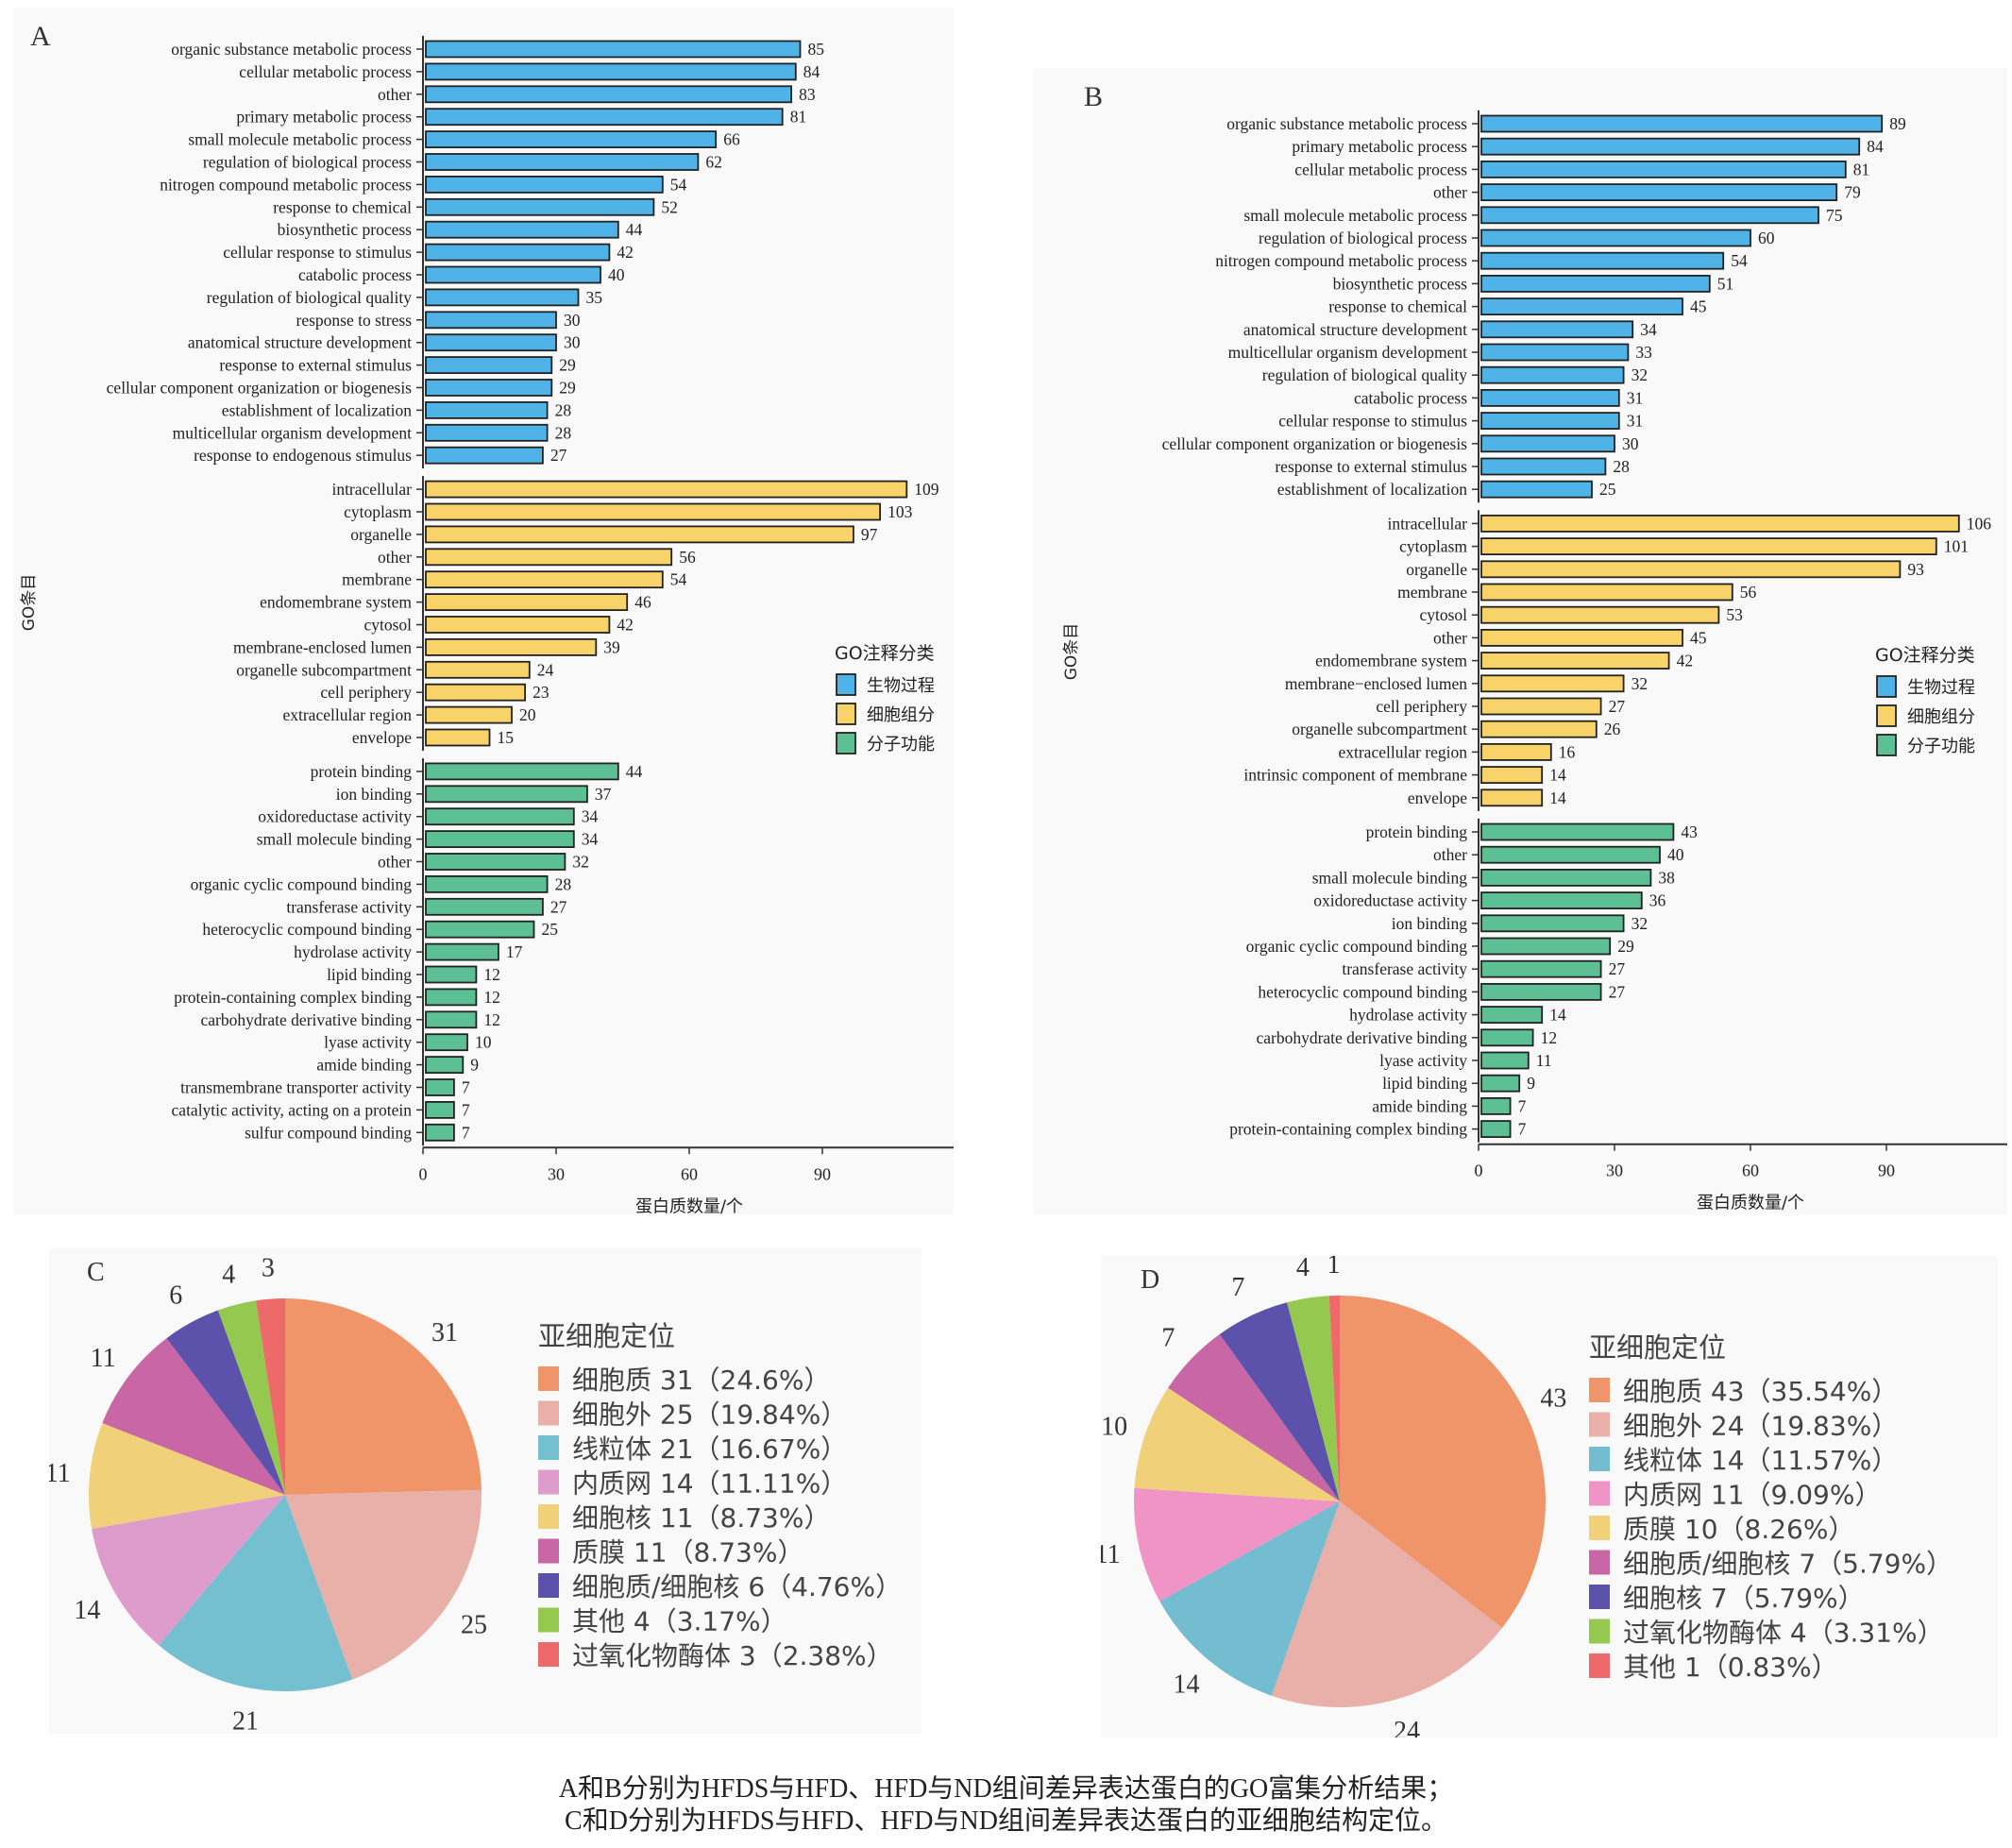 The width and height of the screenshot is (2012, 1848). I want to click on category-label: catabolic process, so click(1410, 397).